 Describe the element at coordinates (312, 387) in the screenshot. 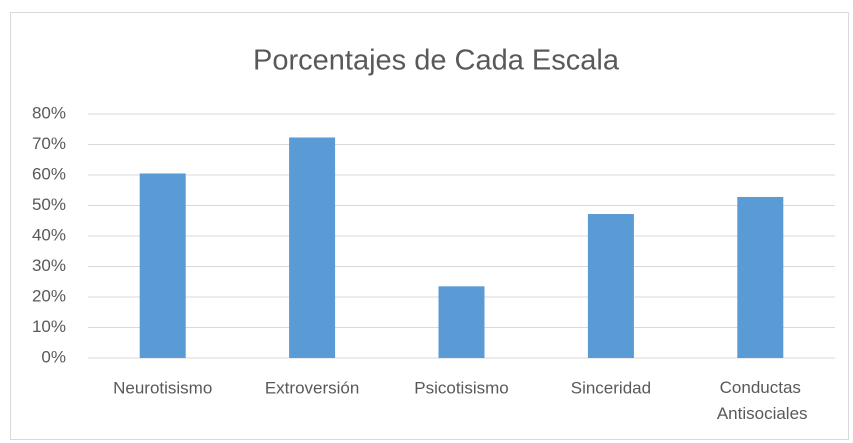

I see `x-tick-label: Extroversión` at that location.